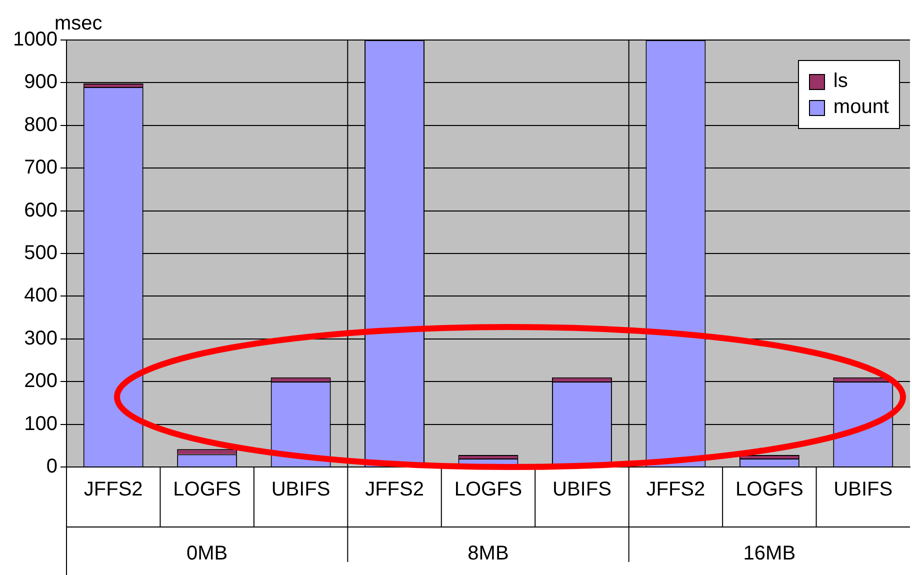 The image size is (912, 575). What do you see at coordinates (35, 39) in the screenshot?
I see `y-tick-label: 1000` at bounding box center [35, 39].